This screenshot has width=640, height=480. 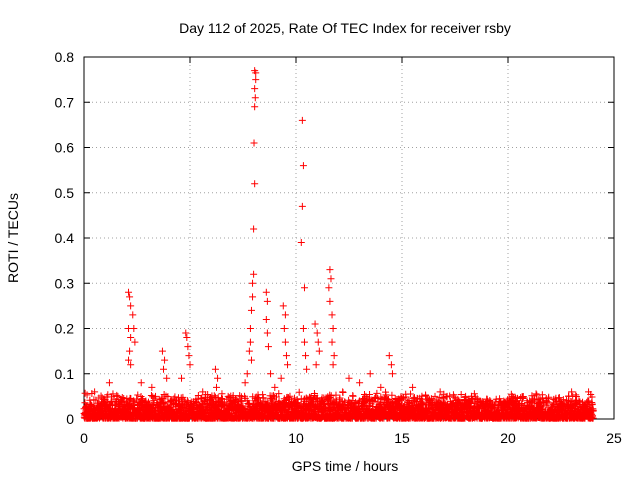 What do you see at coordinates (65, 57) in the screenshot?
I see `y-tick-label: 0.8` at bounding box center [65, 57].